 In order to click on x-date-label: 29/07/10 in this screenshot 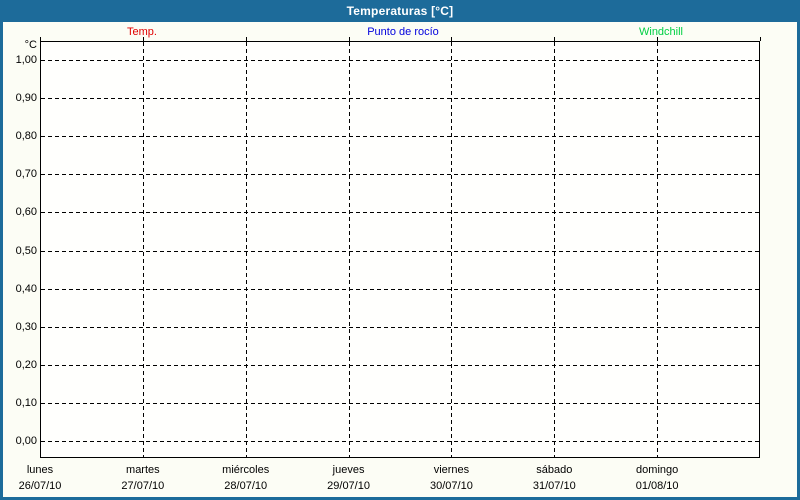, I will do `click(348, 486)`.